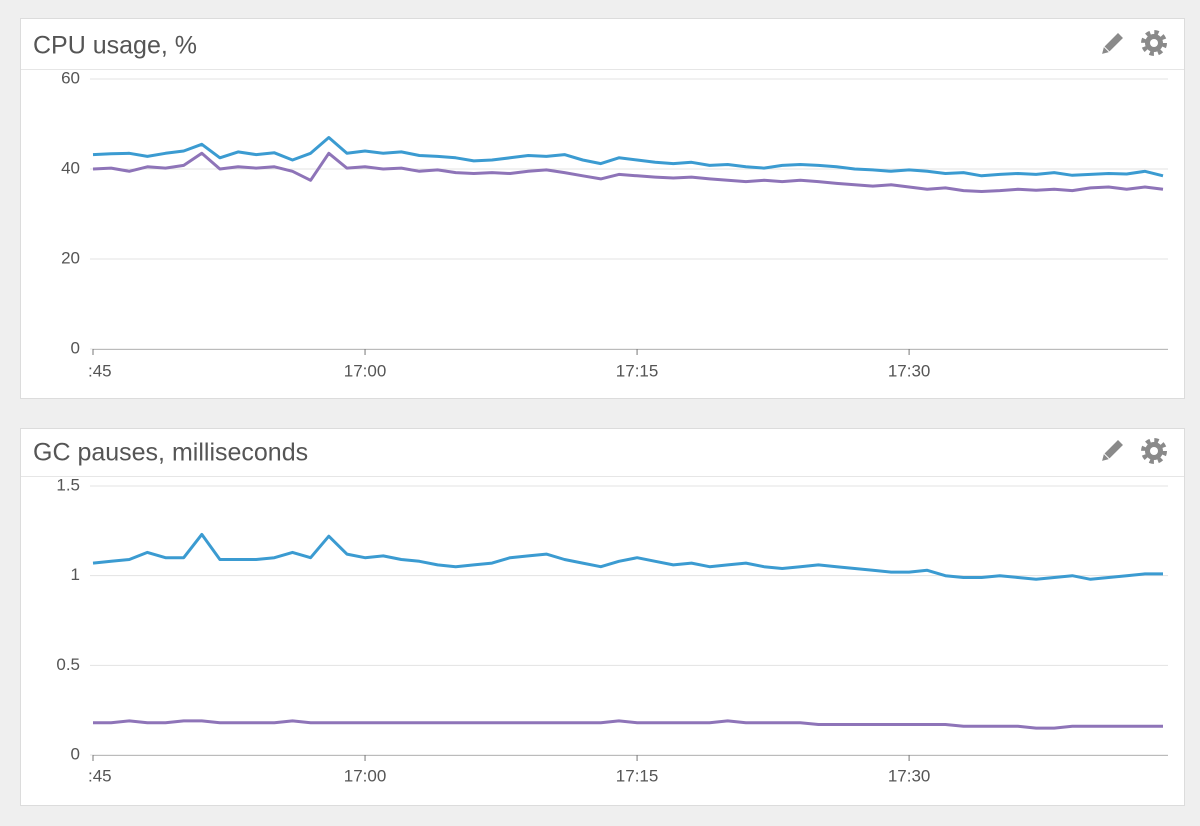  Describe the element at coordinates (70, 257) in the screenshot. I see `y-tick-label: 20` at that location.